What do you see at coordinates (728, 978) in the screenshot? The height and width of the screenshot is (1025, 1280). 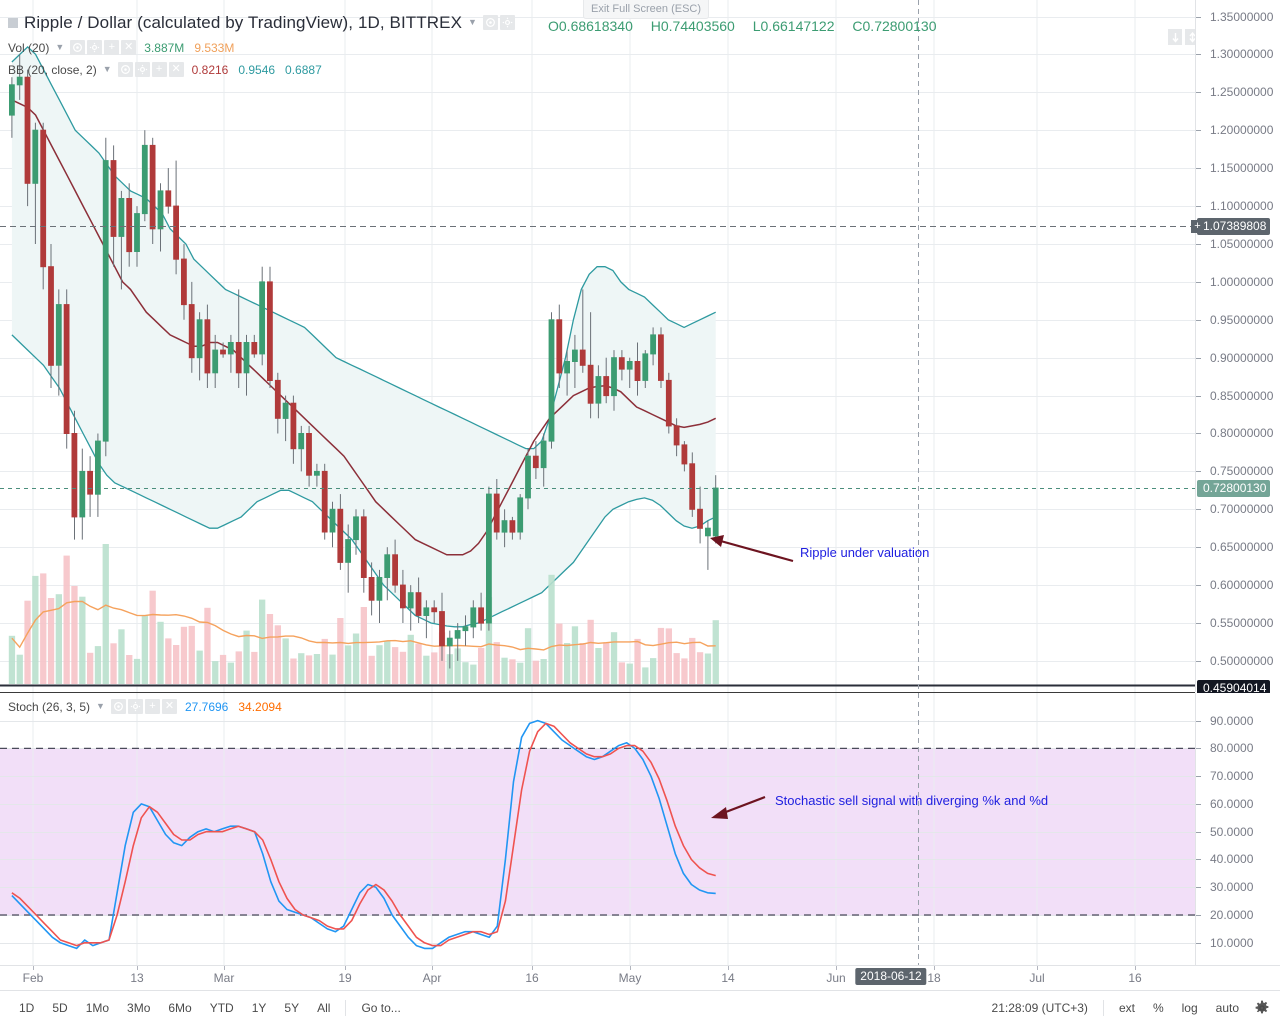 I see `time-axis-label: 14` at bounding box center [728, 978].